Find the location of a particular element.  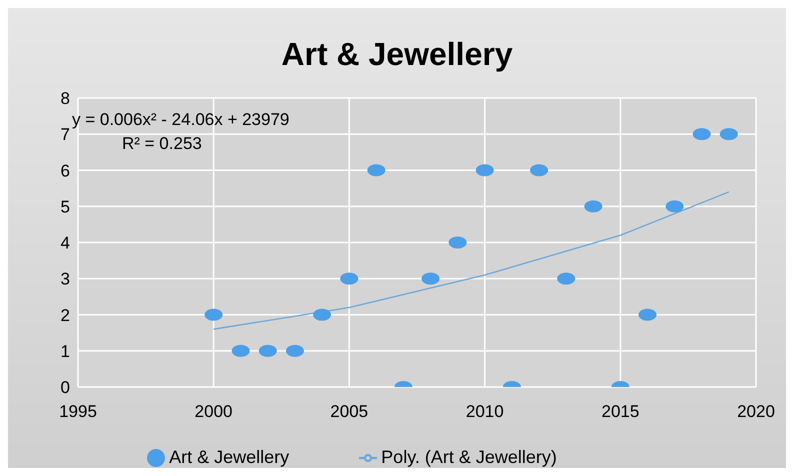

x-tick-label: 2015 is located at coordinates (620, 412).